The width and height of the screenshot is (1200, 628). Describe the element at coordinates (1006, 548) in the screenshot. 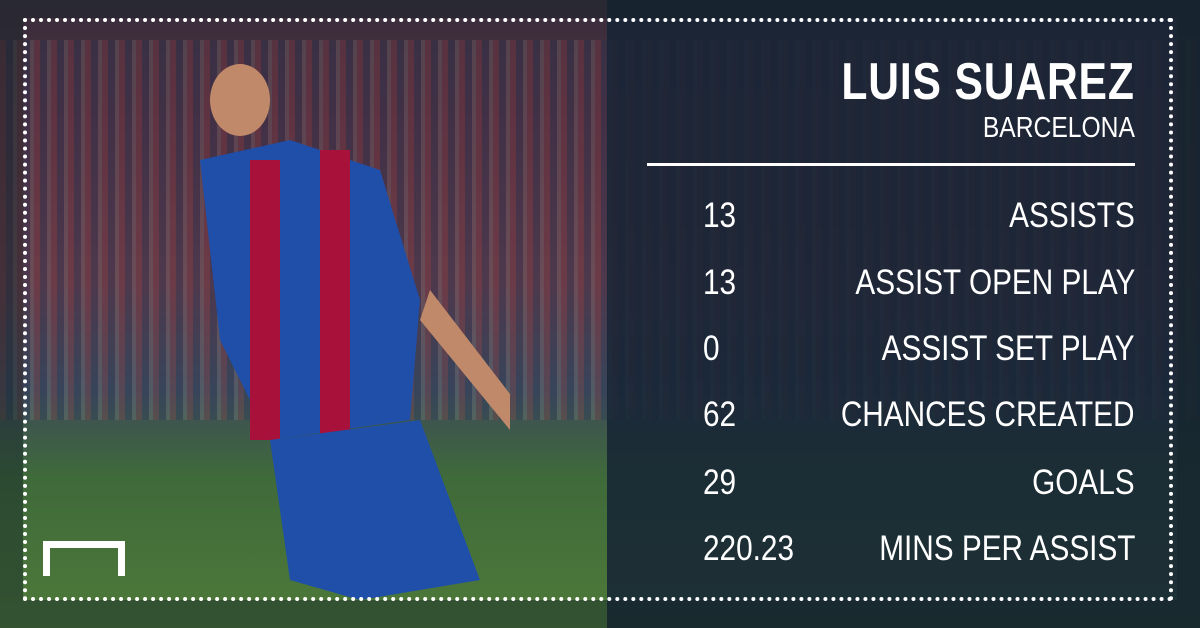

I see `stat-label: MINS PER ASSIST` at that location.